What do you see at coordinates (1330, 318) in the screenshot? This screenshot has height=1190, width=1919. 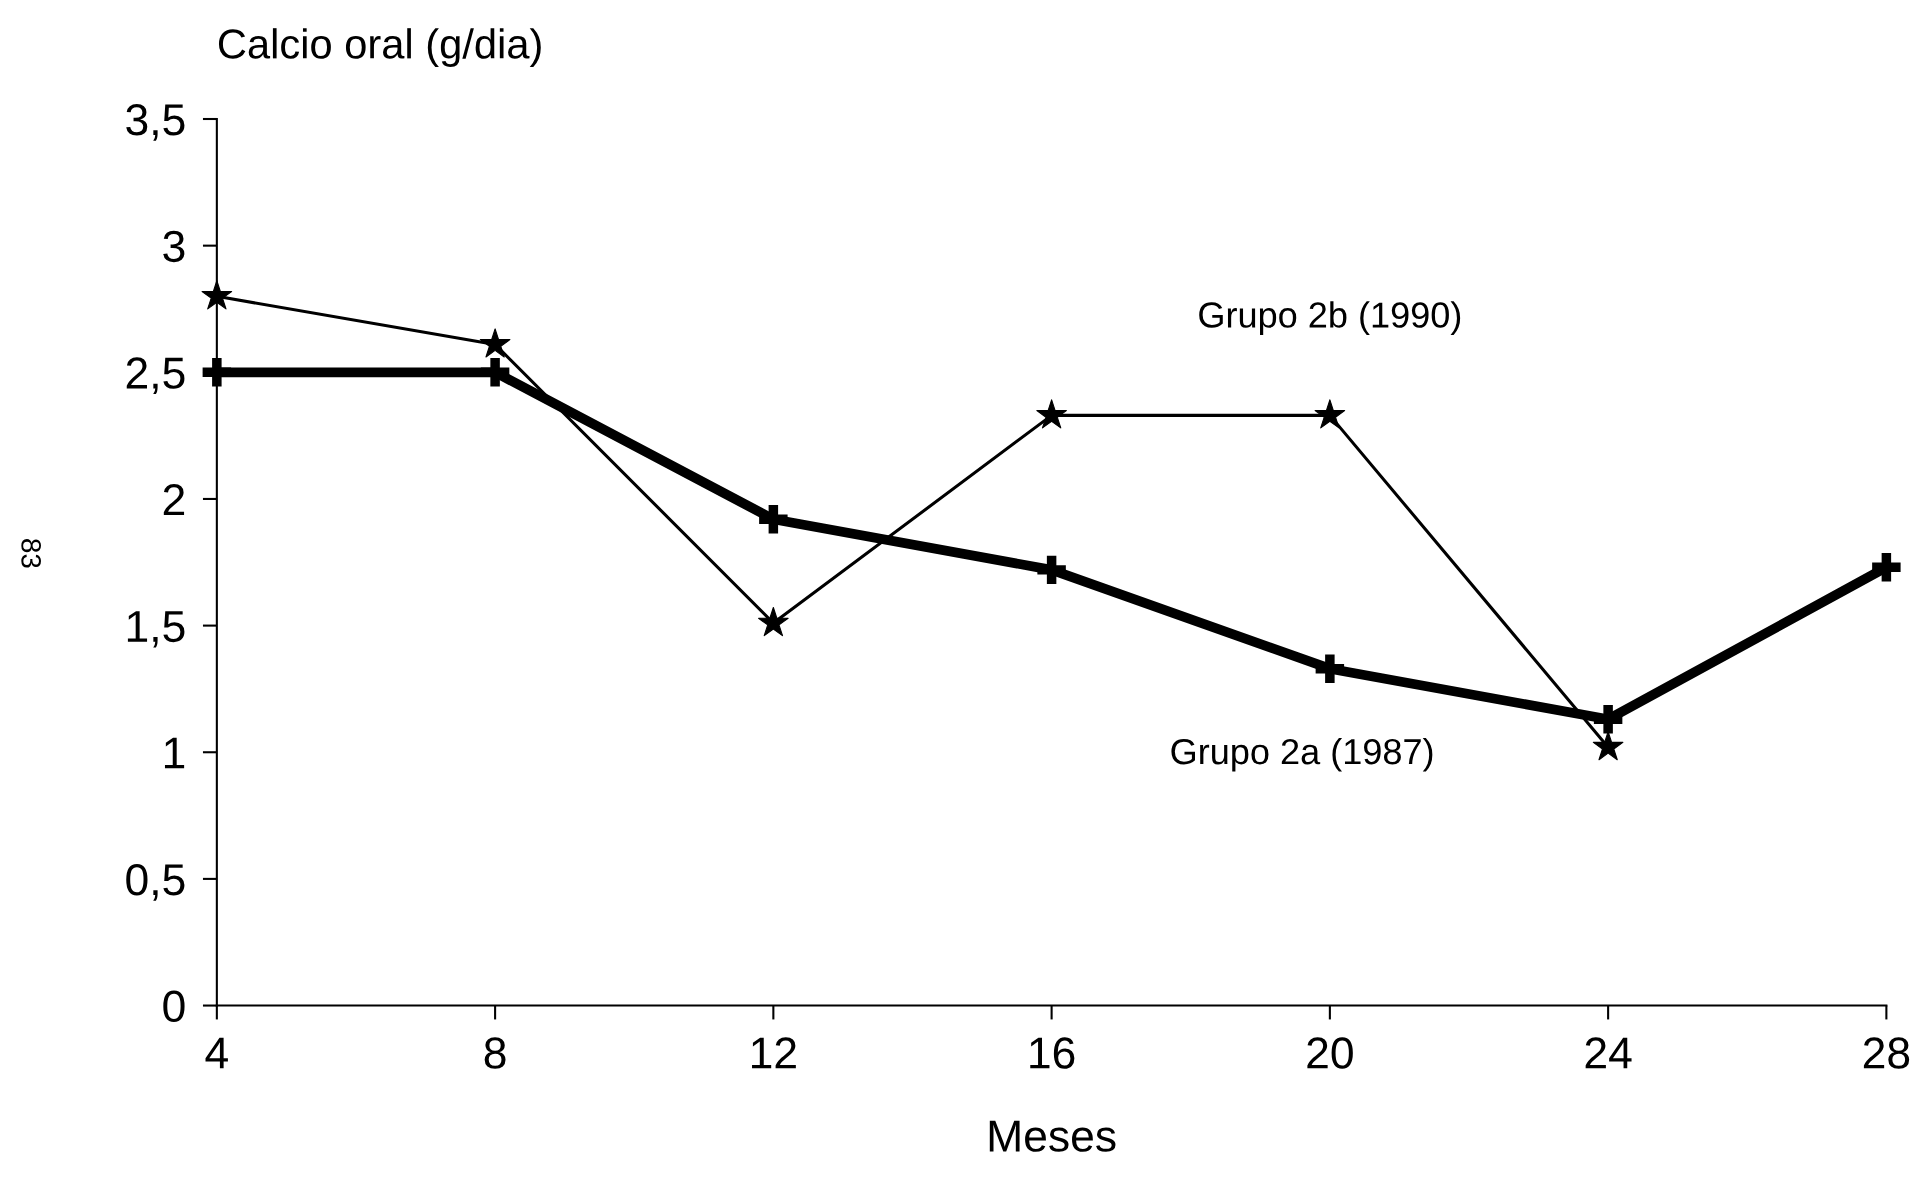 I see `text: Grupo 2b (1990)` at bounding box center [1330, 318].